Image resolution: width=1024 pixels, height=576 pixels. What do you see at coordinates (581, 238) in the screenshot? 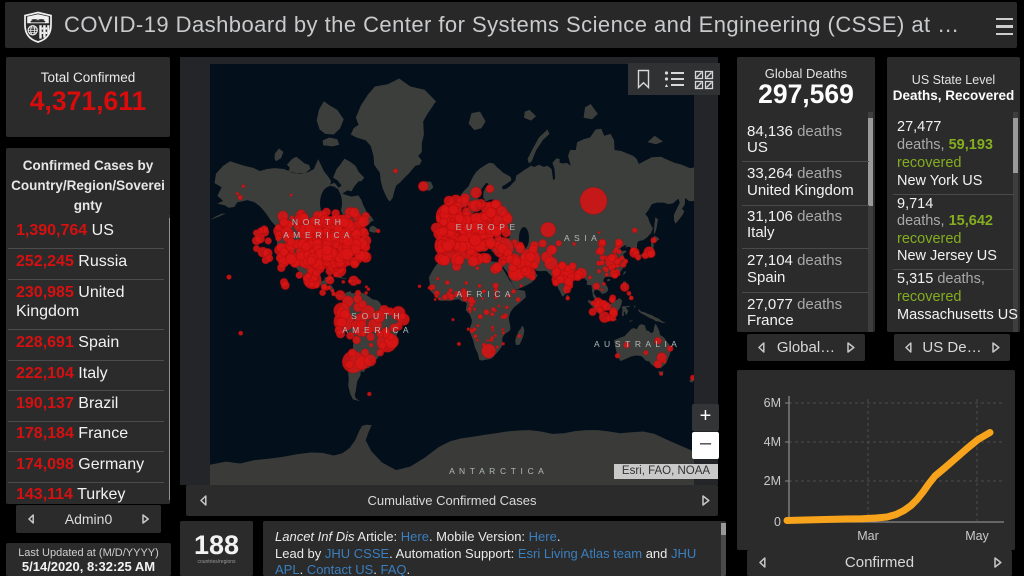
I see `svg-text: A S I A` at bounding box center [581, 238].